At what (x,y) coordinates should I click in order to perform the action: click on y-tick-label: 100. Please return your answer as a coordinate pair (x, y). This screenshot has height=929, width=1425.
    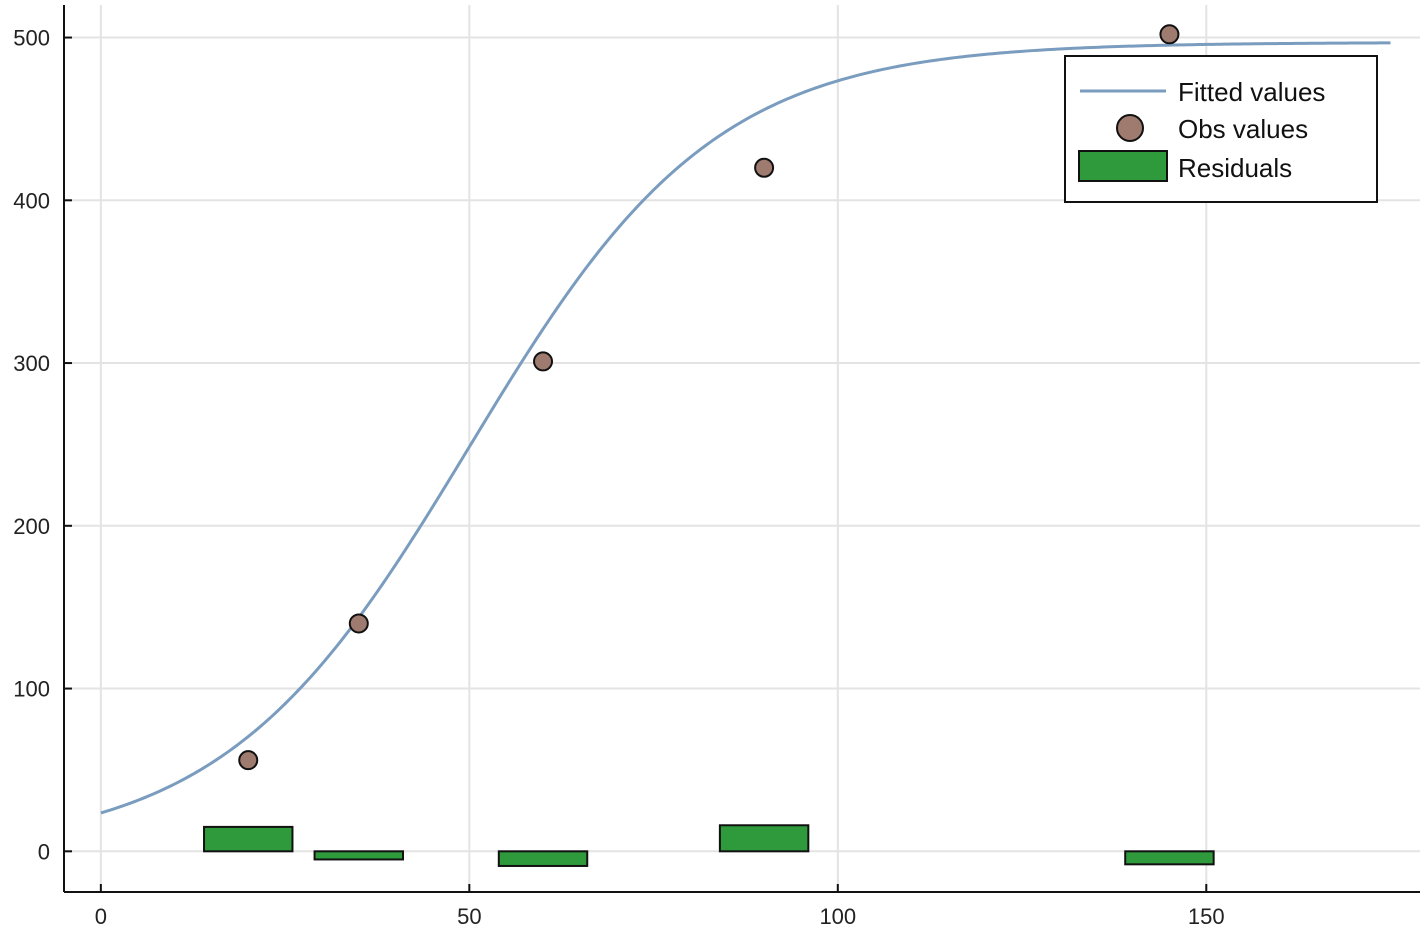
    Looking at the image, I should click on (31, 689).